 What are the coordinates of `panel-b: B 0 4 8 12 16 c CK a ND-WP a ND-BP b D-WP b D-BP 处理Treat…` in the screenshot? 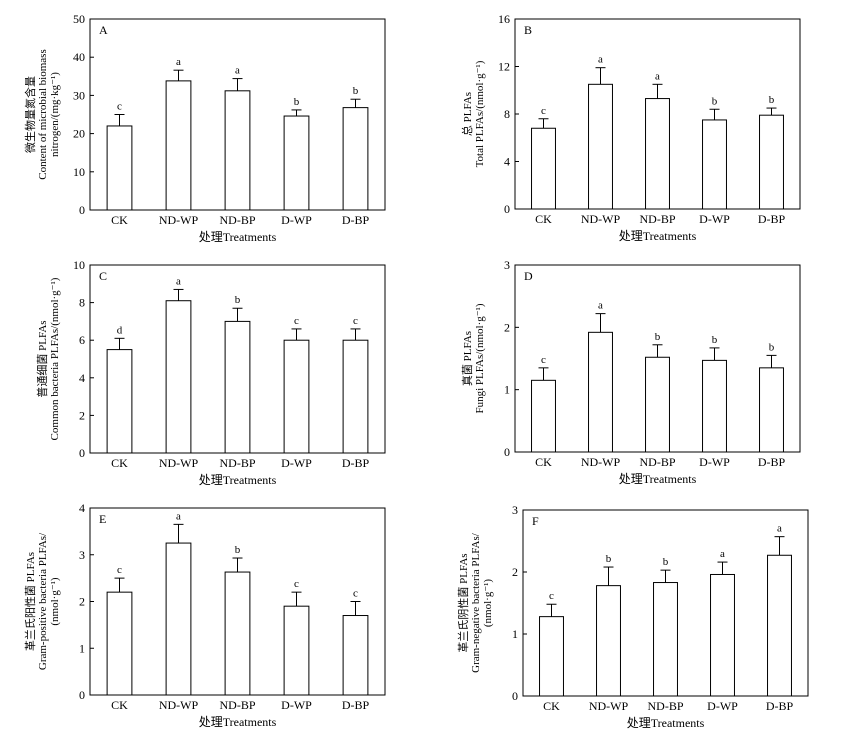 It's located at (630, 127).